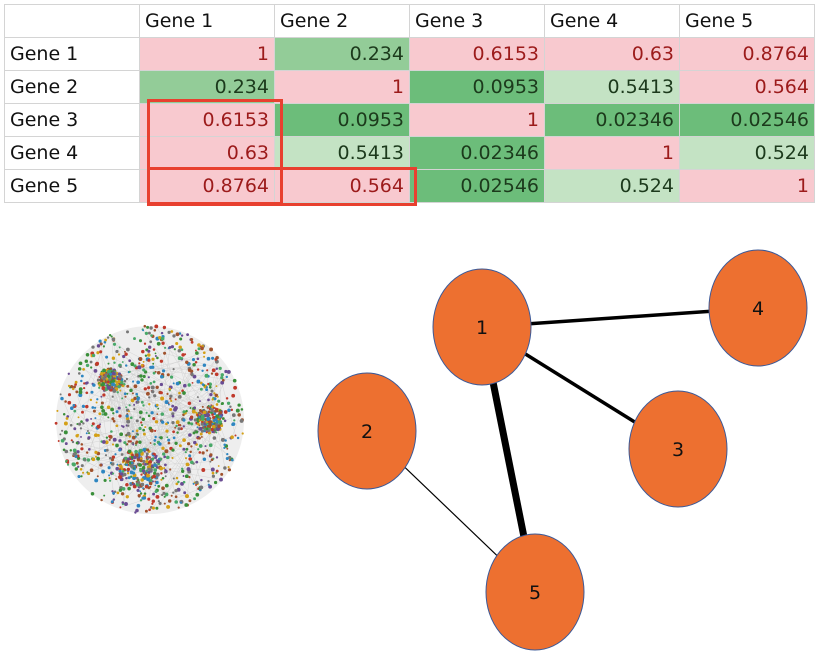 This screenshot has height=654, width=826. I want to click on matrix-row: Gene 4 0.63 0.5413 0.02346 1 0.524, so click(409, 153).